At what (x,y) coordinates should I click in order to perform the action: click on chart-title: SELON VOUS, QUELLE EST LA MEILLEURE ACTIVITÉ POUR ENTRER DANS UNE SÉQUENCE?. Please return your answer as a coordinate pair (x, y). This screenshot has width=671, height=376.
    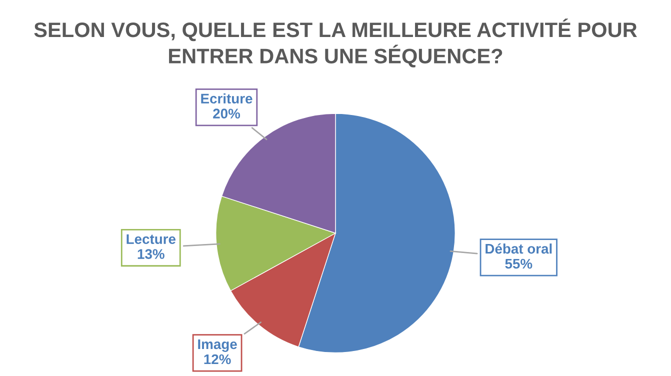
    Looking at the image, I should click on (335, 43).